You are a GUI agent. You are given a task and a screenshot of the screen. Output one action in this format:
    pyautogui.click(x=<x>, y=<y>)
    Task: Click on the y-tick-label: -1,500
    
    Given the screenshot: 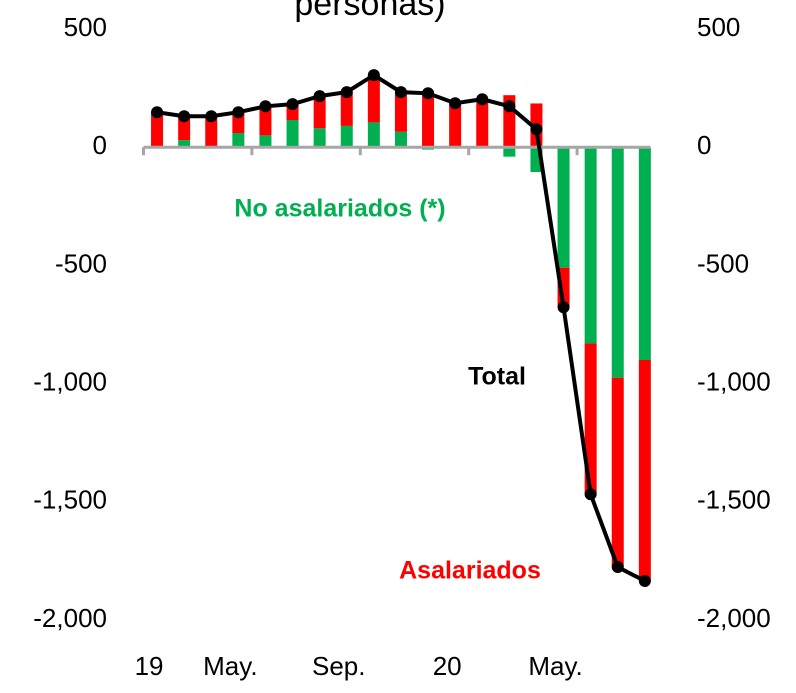 What is the action you would take?
    pyautogui.click(x=70, y=500)
    